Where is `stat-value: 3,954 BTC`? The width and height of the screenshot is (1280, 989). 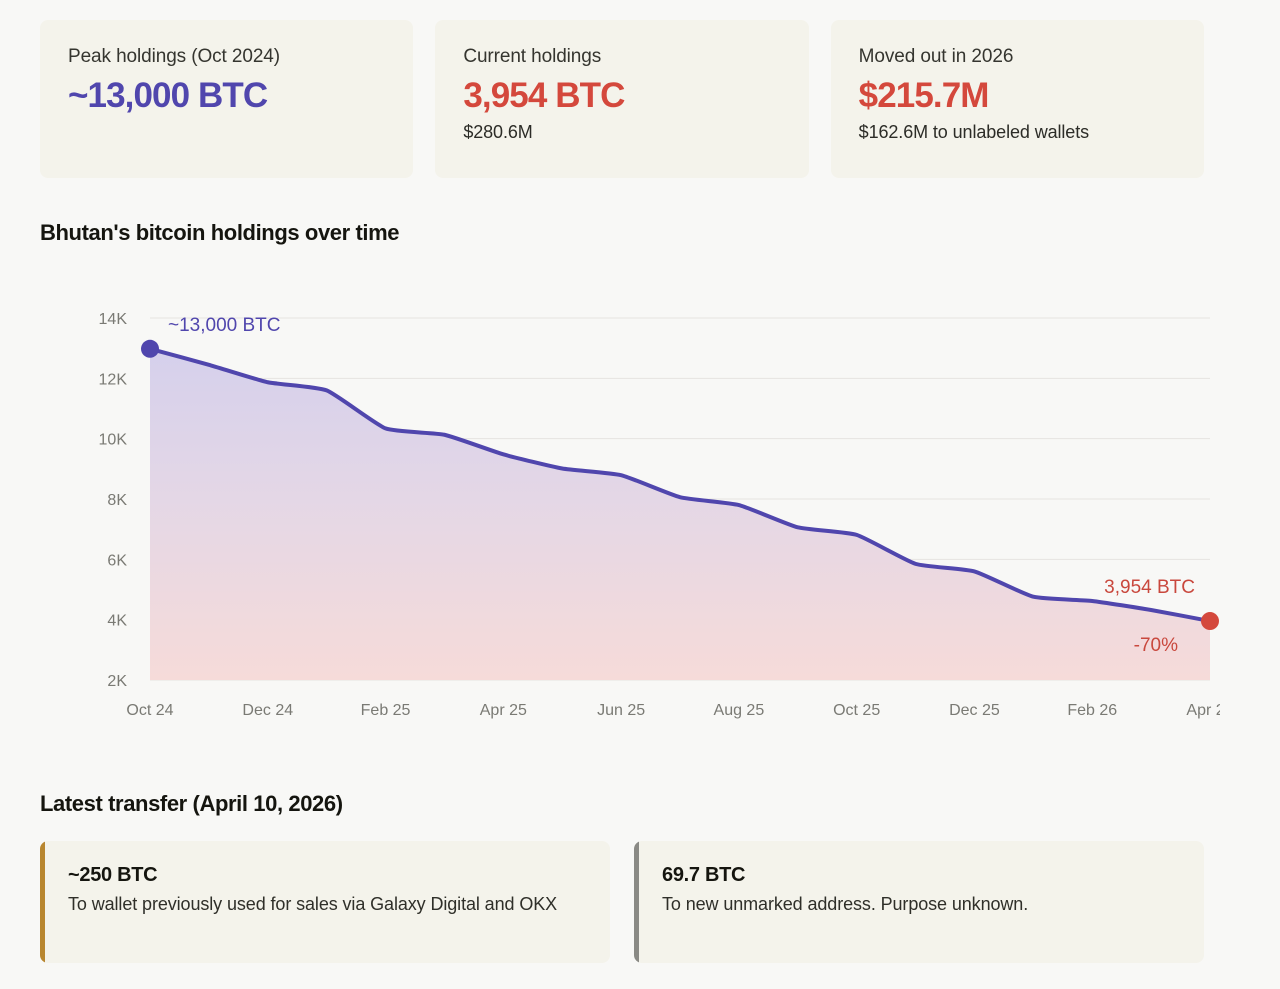 stat-value: 3,954 BTC is located at coordinates (544, 95).